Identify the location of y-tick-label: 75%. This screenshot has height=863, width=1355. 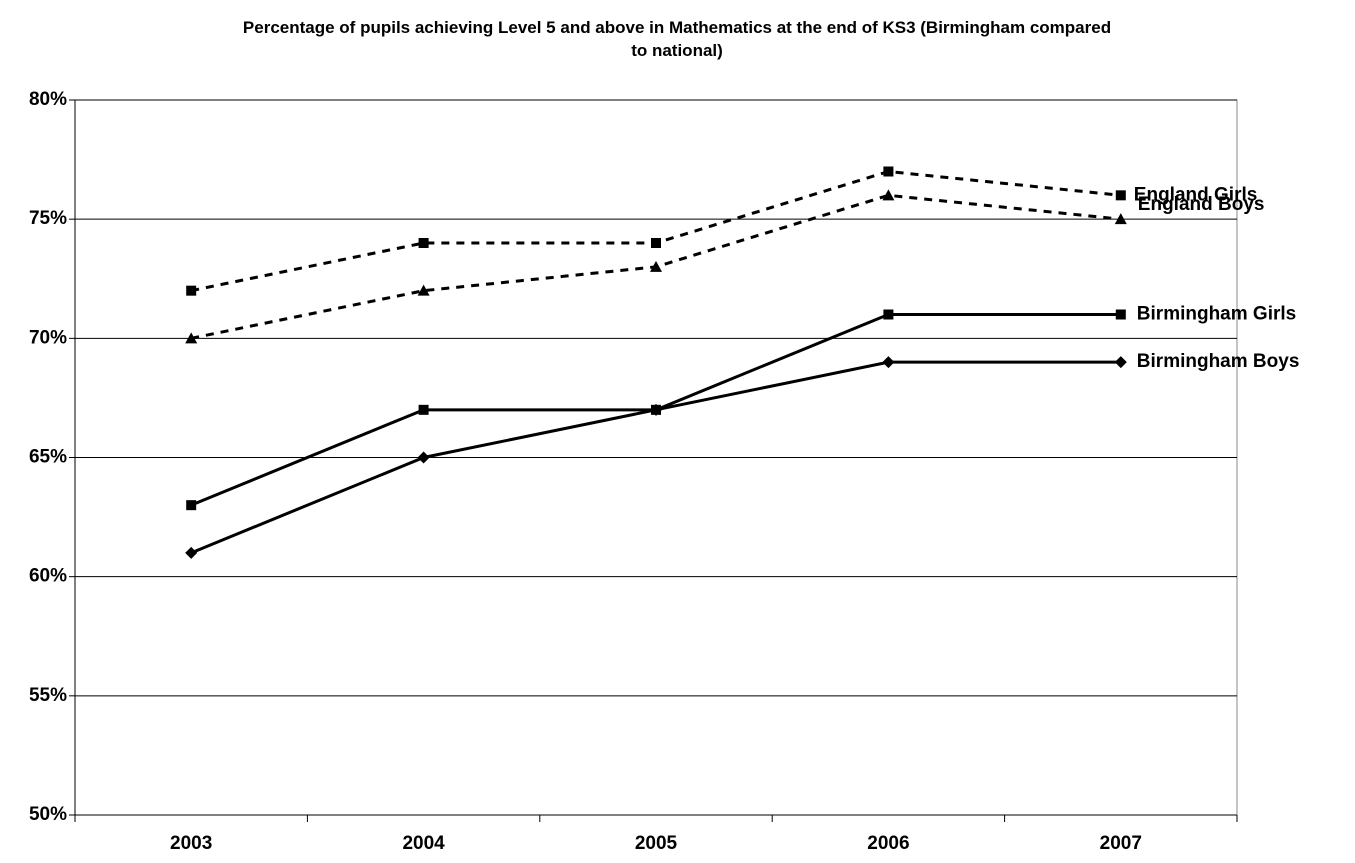
(48, 218).